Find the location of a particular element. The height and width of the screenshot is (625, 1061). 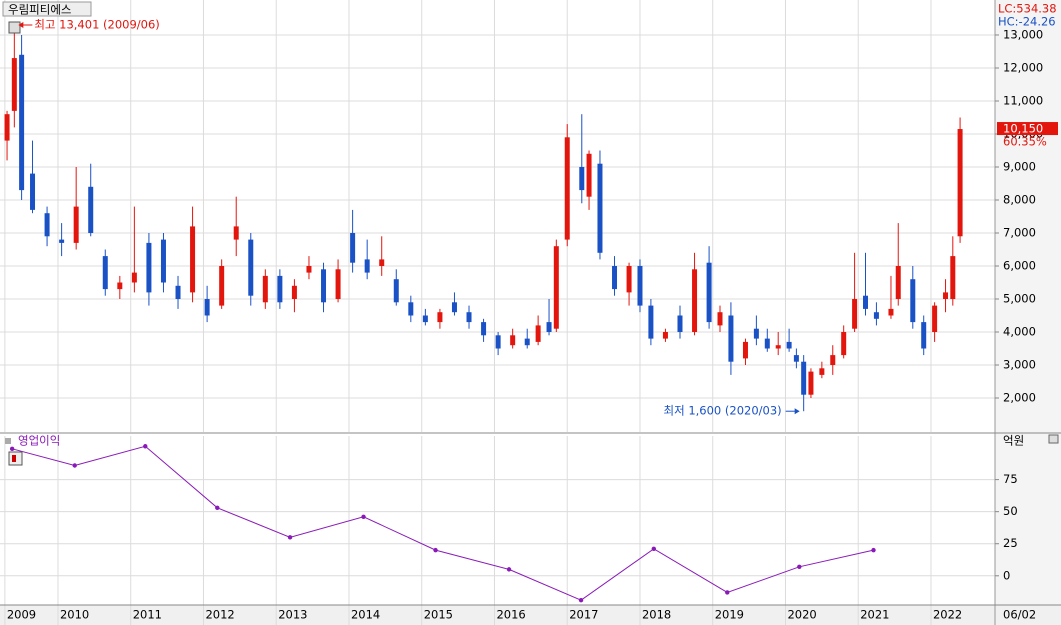

annotation: 최저 1,600 (2020/03) is located at coordinates (723, 411).